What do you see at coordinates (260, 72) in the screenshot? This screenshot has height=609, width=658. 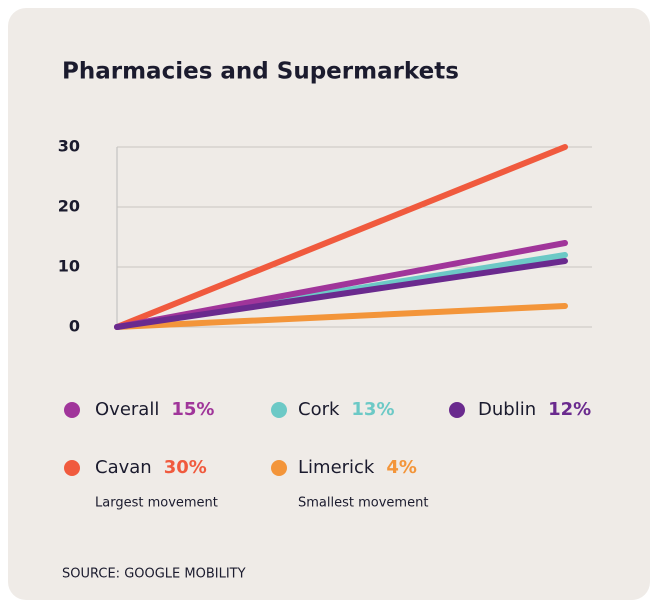 I see `chart-title: Pharmacies and Supermarkets` at bounding box center [260, 72].